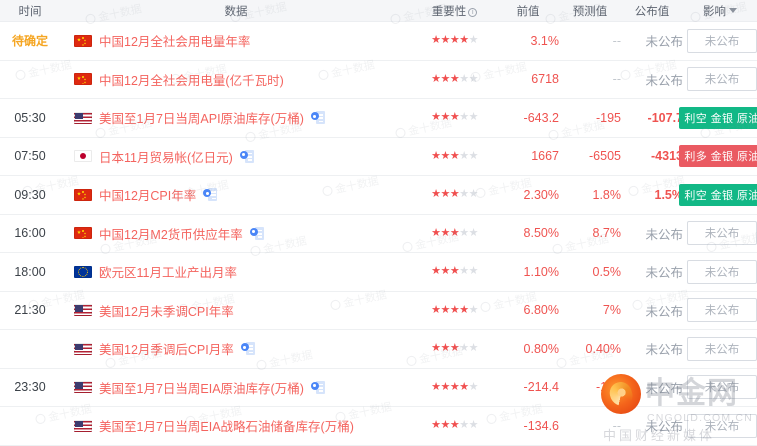 This screenshot has height=446, width=757. Describe the element at coordinates (168, 273) in the screenshot. I see `event-name: 欧元区11月工业产出月率` at that location.